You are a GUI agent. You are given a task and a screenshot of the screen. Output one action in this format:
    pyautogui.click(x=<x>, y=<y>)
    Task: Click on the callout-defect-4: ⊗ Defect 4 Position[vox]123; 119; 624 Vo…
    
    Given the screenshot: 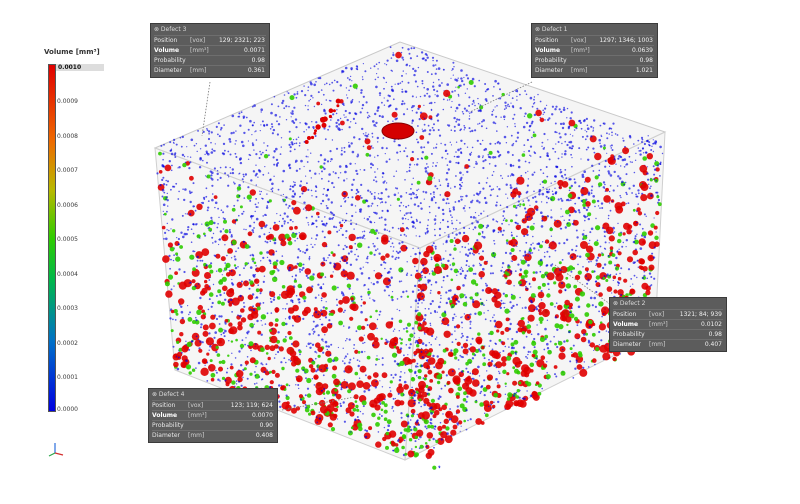 What is the action you would take?
    pyautogui.click(x=213, y=415)
    